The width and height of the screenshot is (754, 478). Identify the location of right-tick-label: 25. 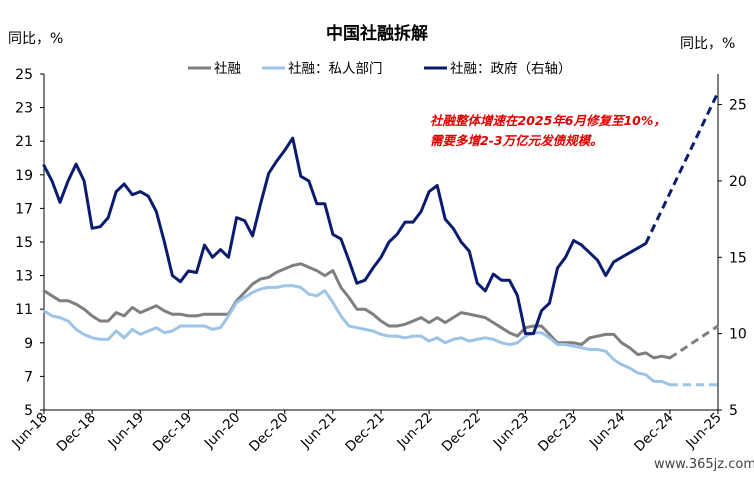
(738, 106).